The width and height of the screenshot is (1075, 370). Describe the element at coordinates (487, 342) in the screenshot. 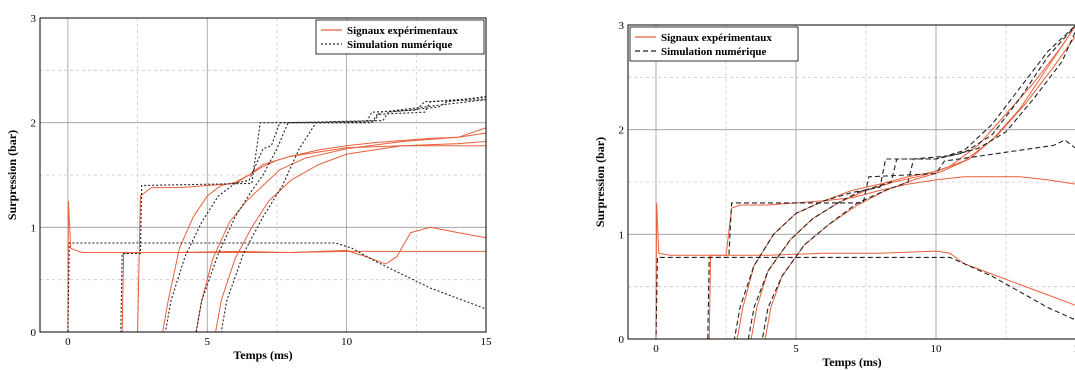

I see `x-tick-label: 15` at that location.